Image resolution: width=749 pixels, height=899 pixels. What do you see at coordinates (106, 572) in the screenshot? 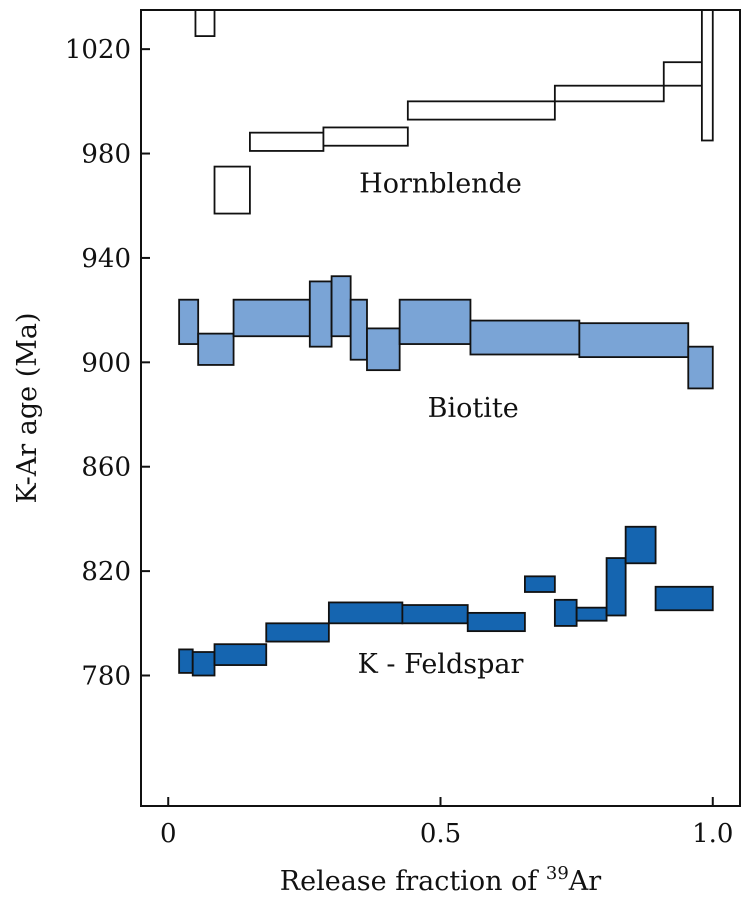
I see `y-tick-label: 820` at bounding box center [106, 572].